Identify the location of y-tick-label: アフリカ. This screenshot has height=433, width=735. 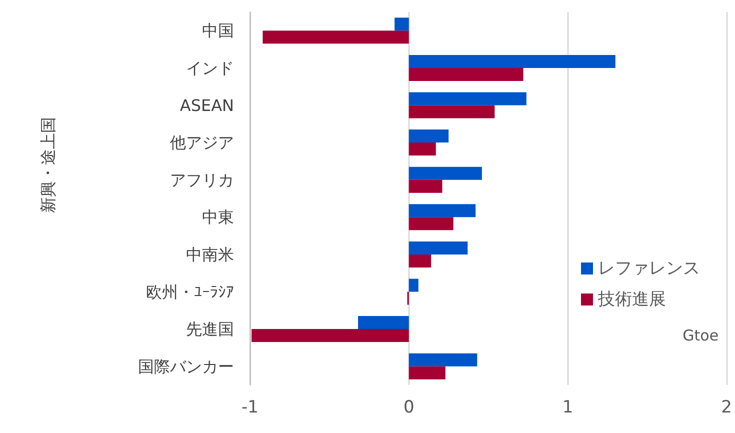
(202, 180).